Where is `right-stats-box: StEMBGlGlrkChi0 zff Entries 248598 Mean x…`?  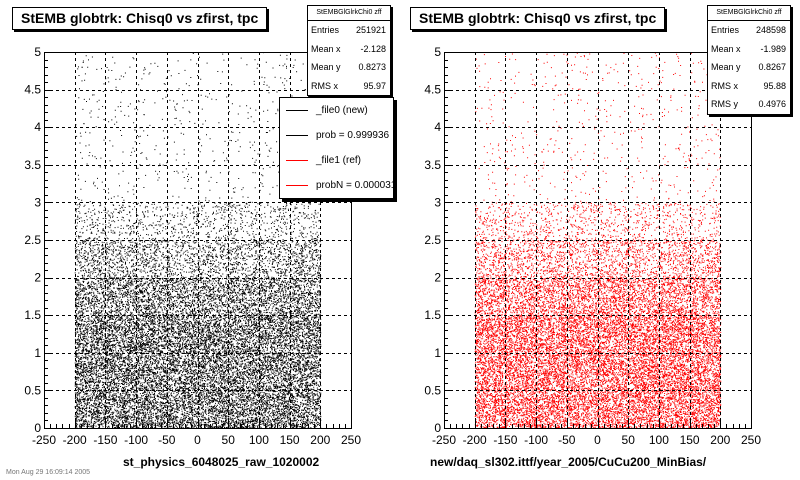
right-stats-box: StEMBGlGlrkChi0 zff Entries 248598 Mean x… is located at coordinates (749, 60).